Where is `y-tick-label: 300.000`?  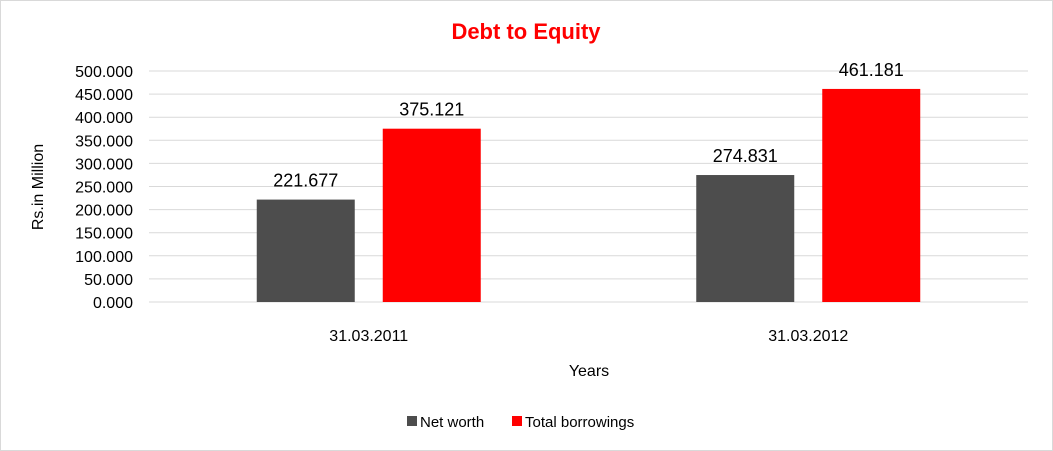 y-tick-label: 300.000 is located at coordinates (104, 164).